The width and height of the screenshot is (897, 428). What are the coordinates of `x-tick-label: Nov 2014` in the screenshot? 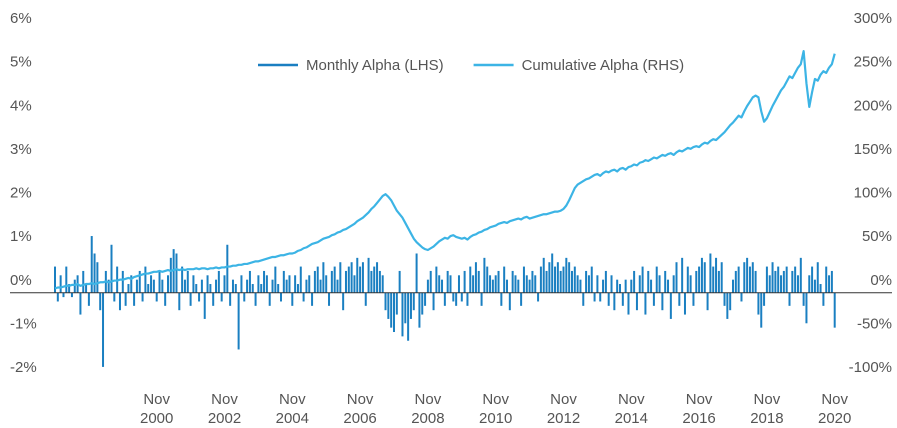 It's located at (631, 409).